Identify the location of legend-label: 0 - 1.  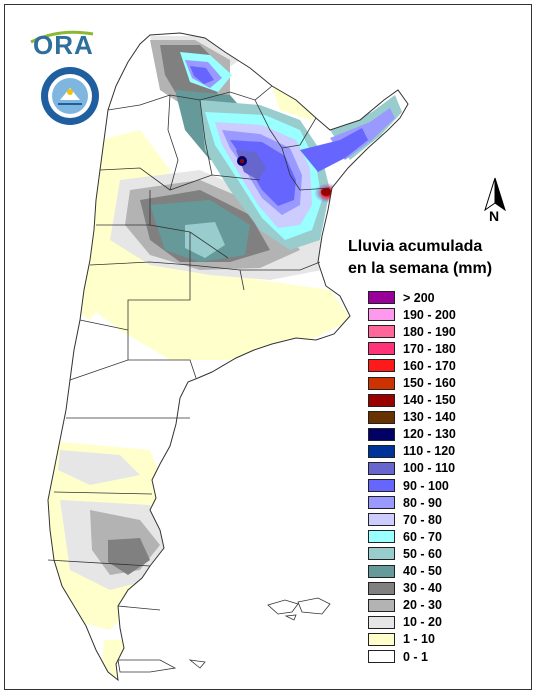
(416, 656).